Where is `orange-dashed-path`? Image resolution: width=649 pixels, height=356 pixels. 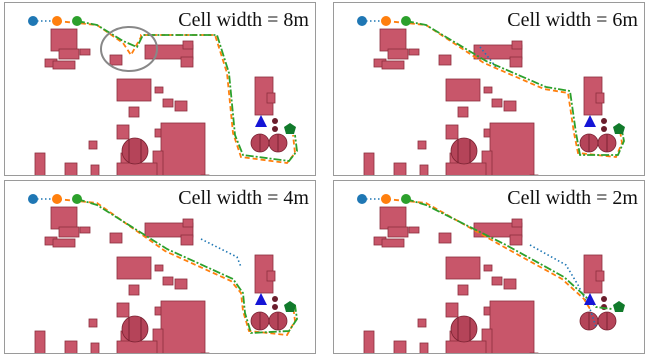
orange-dashed-path is located at coordinates (176, 92).